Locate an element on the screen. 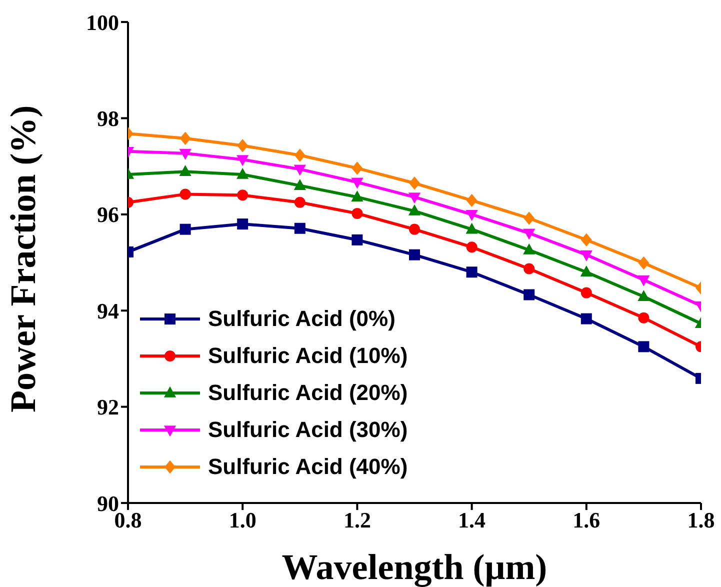 The width and height of the screenshot is (721, 587). y-tick-label: 94 is located at coordinates (108, 311).